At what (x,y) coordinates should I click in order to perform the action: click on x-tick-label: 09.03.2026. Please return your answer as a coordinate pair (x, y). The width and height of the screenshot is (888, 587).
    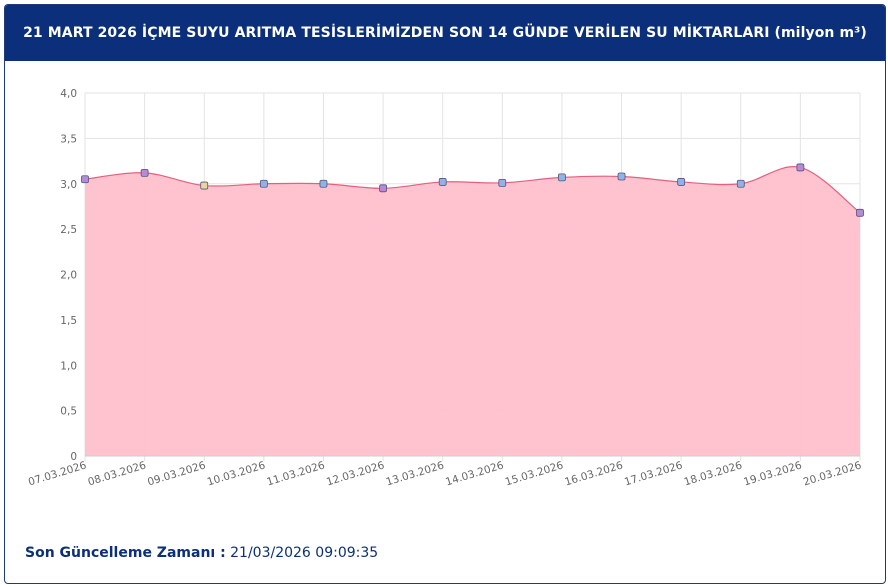
    Looking at the image, I should click on (176, 473).